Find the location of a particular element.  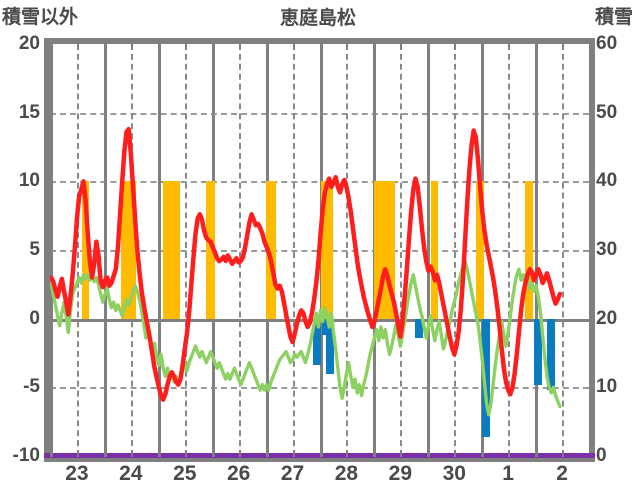

right-tick-label: 0 is located at coordinates (601, 455).